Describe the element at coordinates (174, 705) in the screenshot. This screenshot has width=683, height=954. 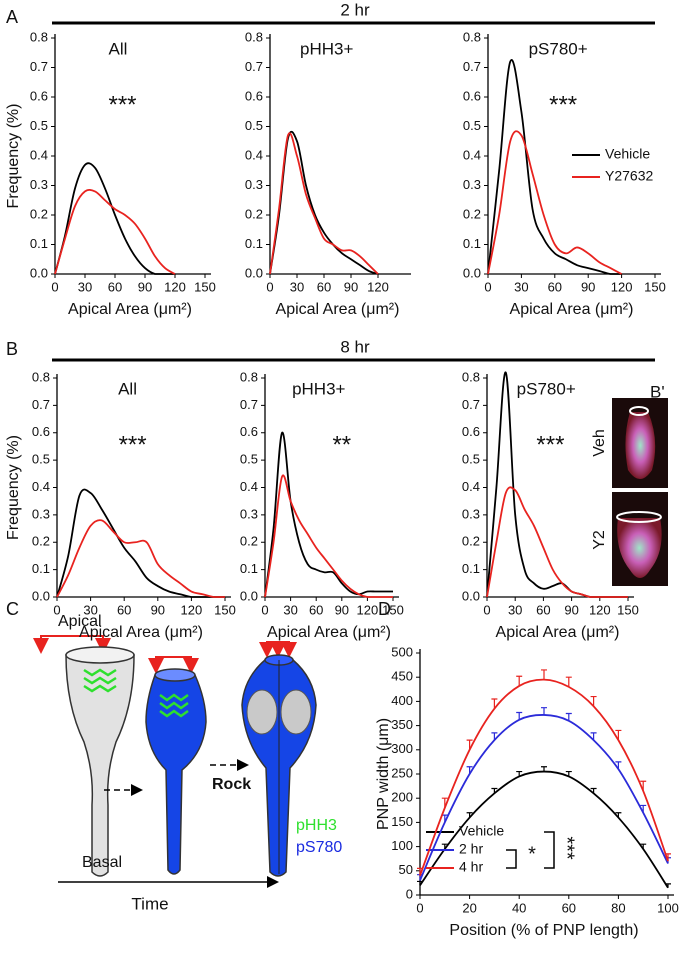
I see `chromosomes` at that location.